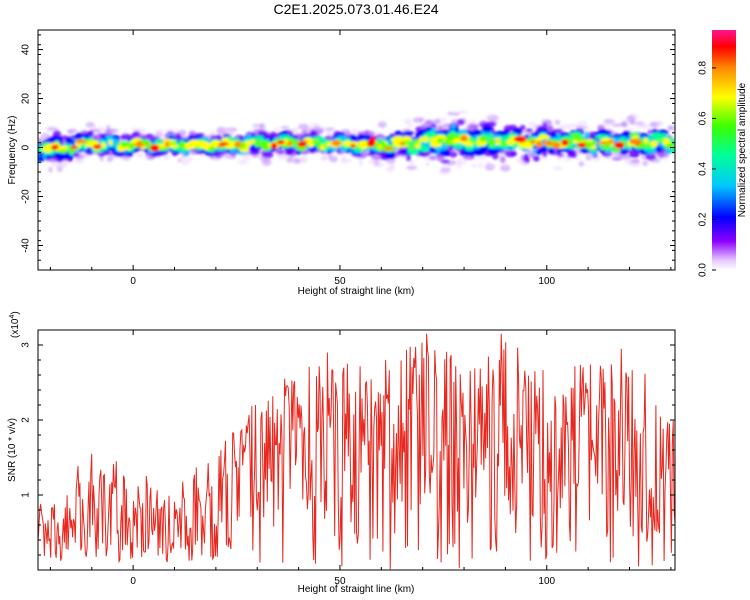 The image size is (750, 600). What do you see at coordinates (356, 142) in the screenshot?
I see `spectrogram-blobs` at bounding box center [356, 142].